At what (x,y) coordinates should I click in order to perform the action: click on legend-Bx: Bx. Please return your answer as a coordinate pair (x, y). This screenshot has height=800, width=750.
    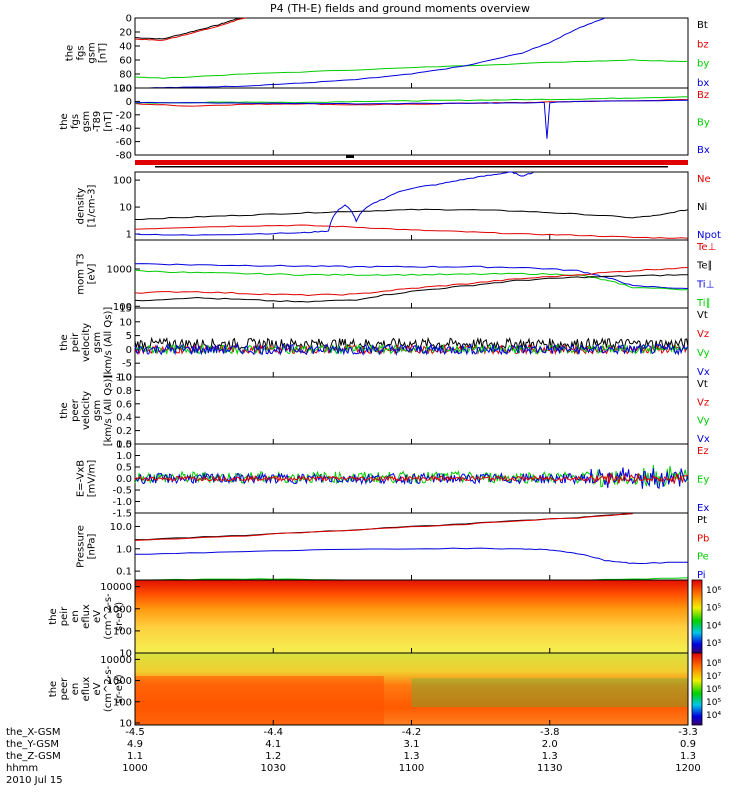
    Looking at the image, I should click on (703, 150).